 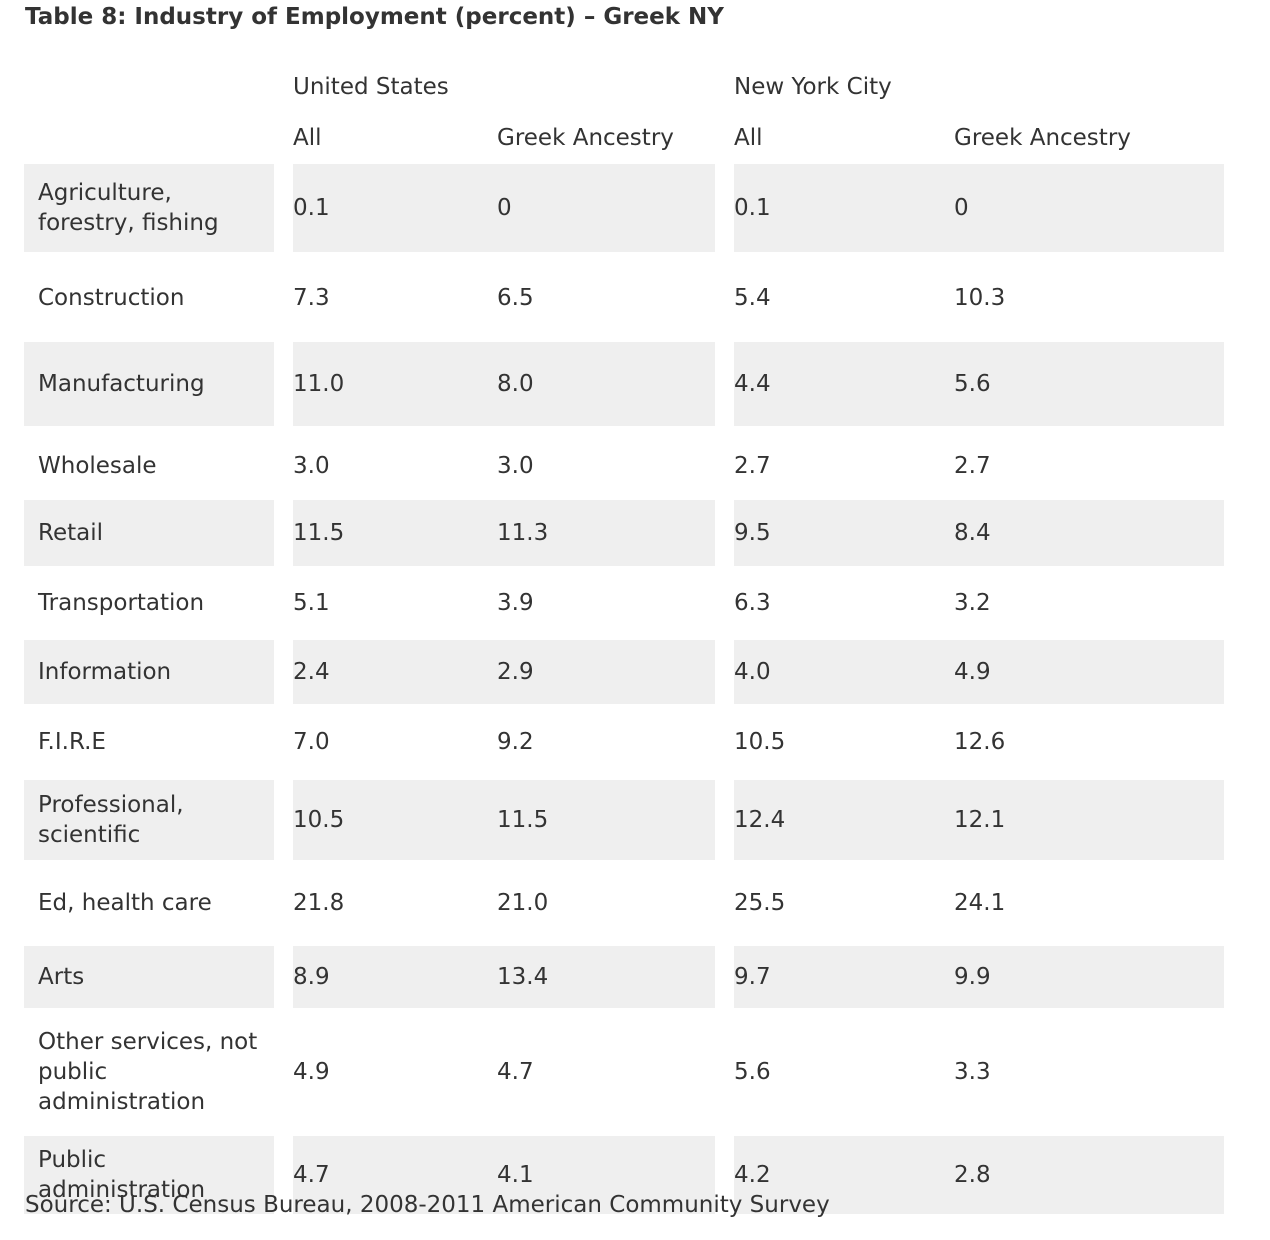 I want to click on table-row-nyc-values: 4.4 5.6, so click(x=979, y=384).